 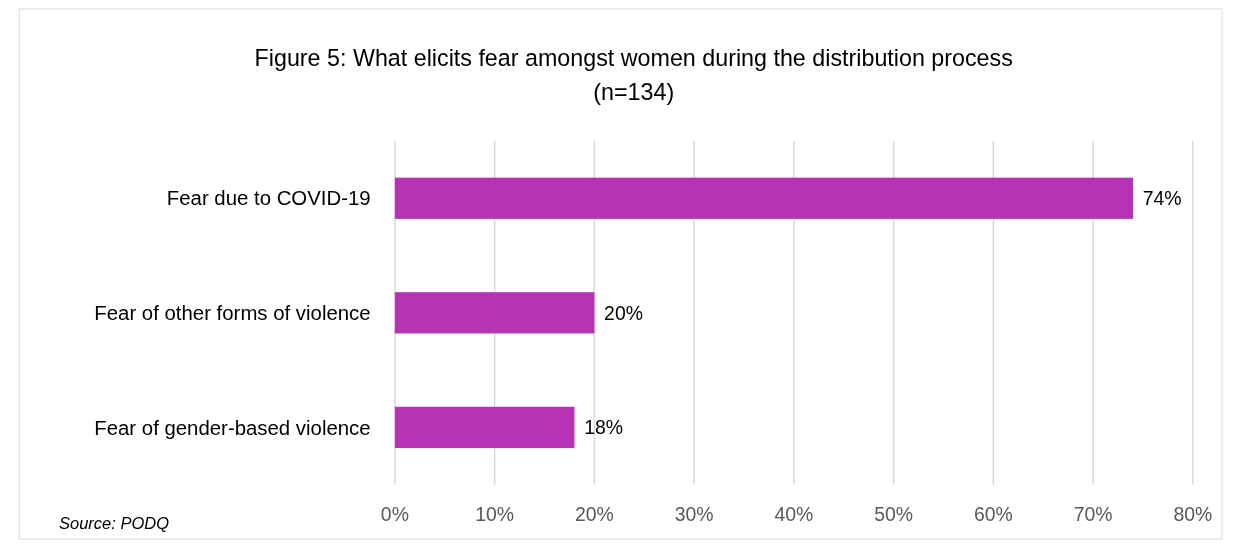 What do you see at coordinates (594, 513) in the screenshot?
I see `x-tick-label: 20%` at bounding box center [594, 513].